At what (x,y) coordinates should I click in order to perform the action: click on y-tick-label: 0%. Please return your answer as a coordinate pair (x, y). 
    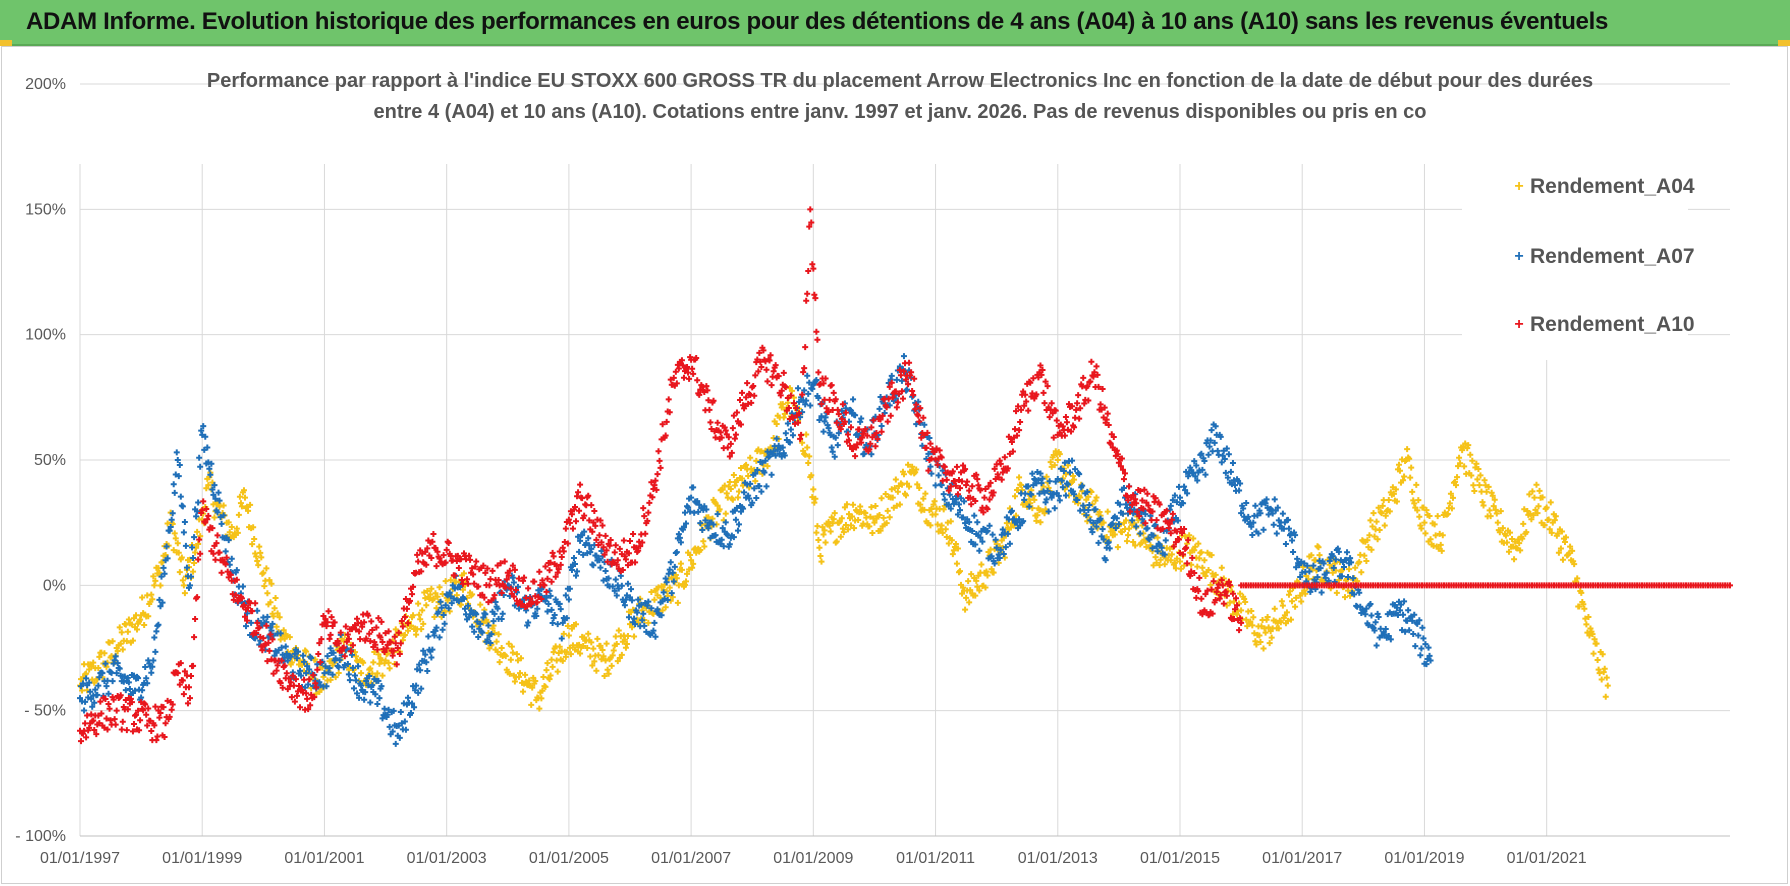
    Looking at the image, I should click on (54, 585).